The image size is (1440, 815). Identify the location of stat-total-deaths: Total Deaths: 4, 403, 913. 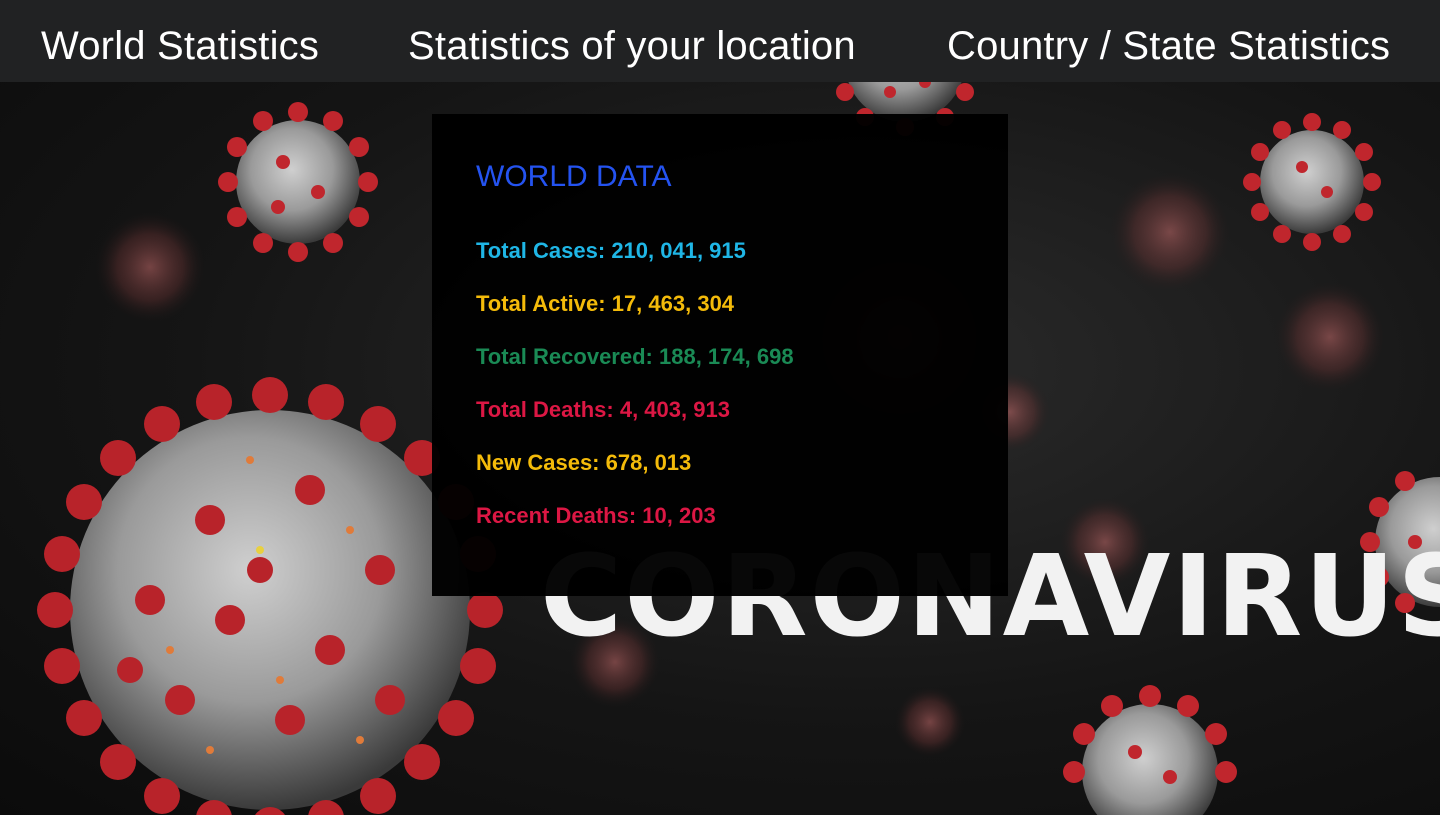
(603, 410).